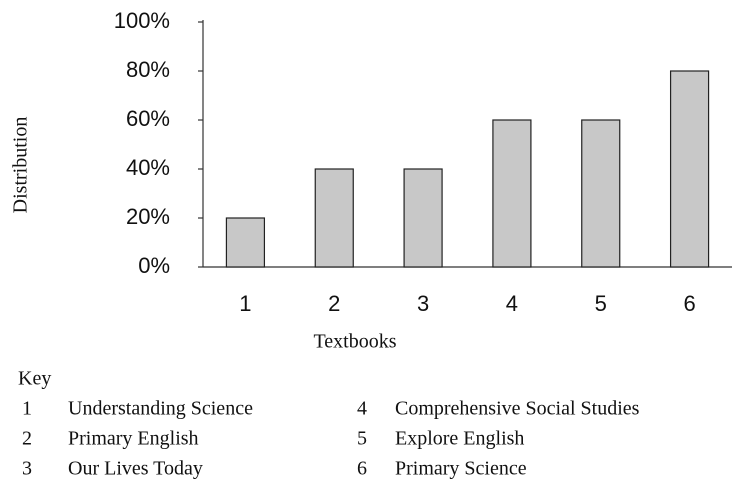 Image resolution: width=736 pixels, height=483 pixels. I want to click on y-tick-label: 100%, so click(142, 20).